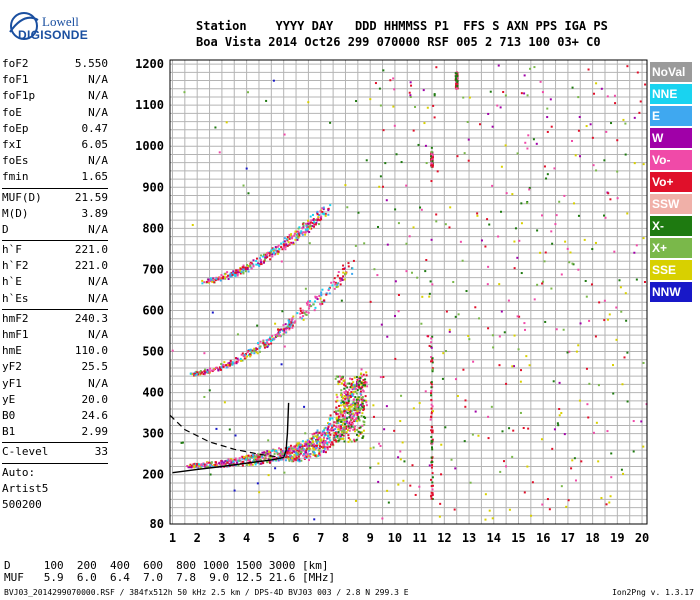 This screenshot has width=700, height=600. Describe the element at coordinates (671, 270) in the screenshot. I see `legend-item: SSE` at that location.